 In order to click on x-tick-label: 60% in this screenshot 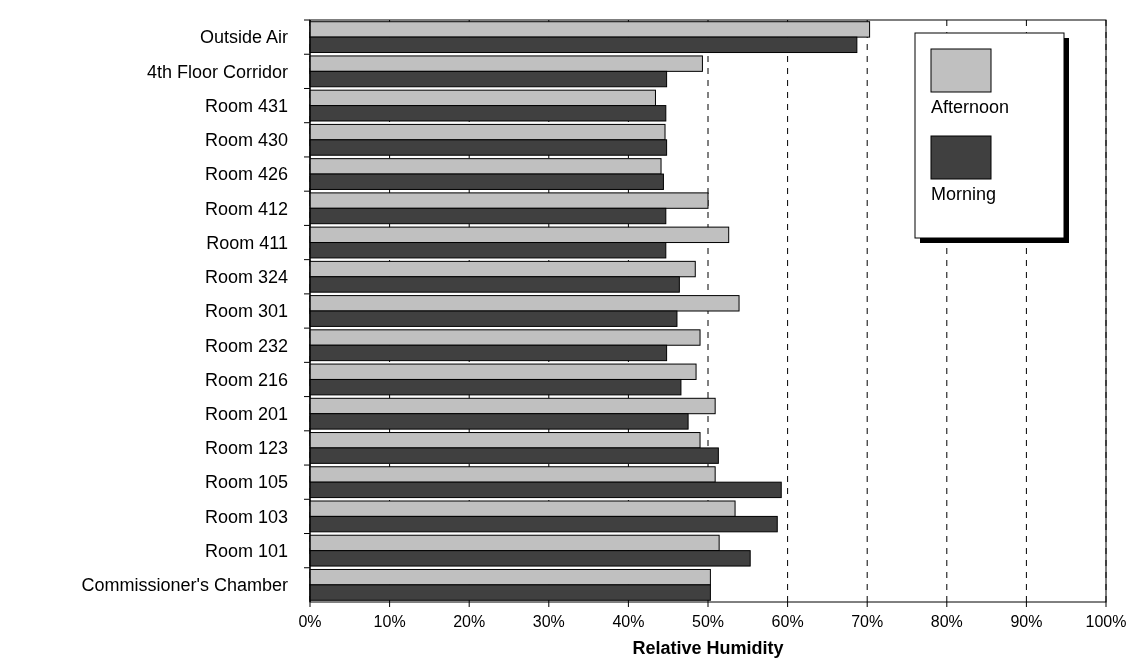, I will do `click(787, 621)`.